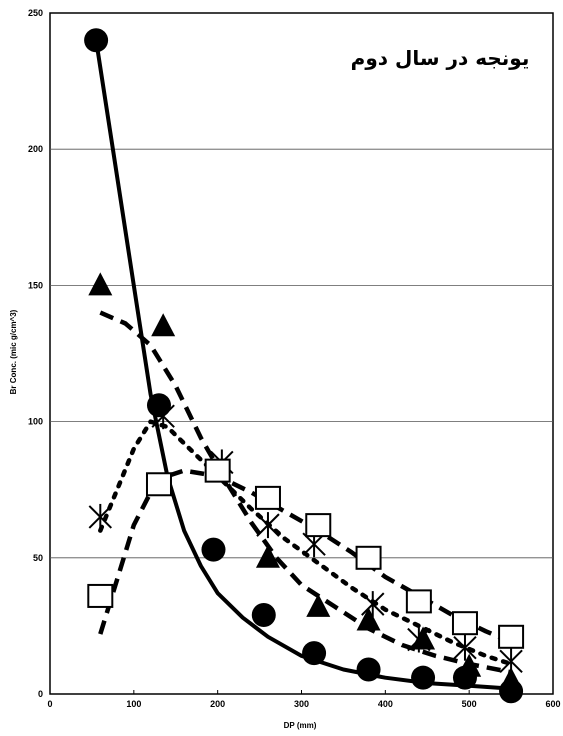 This screenshot has height=736, width=563. I want to click on x-axis-label: DP (mm), so click(300, 725).